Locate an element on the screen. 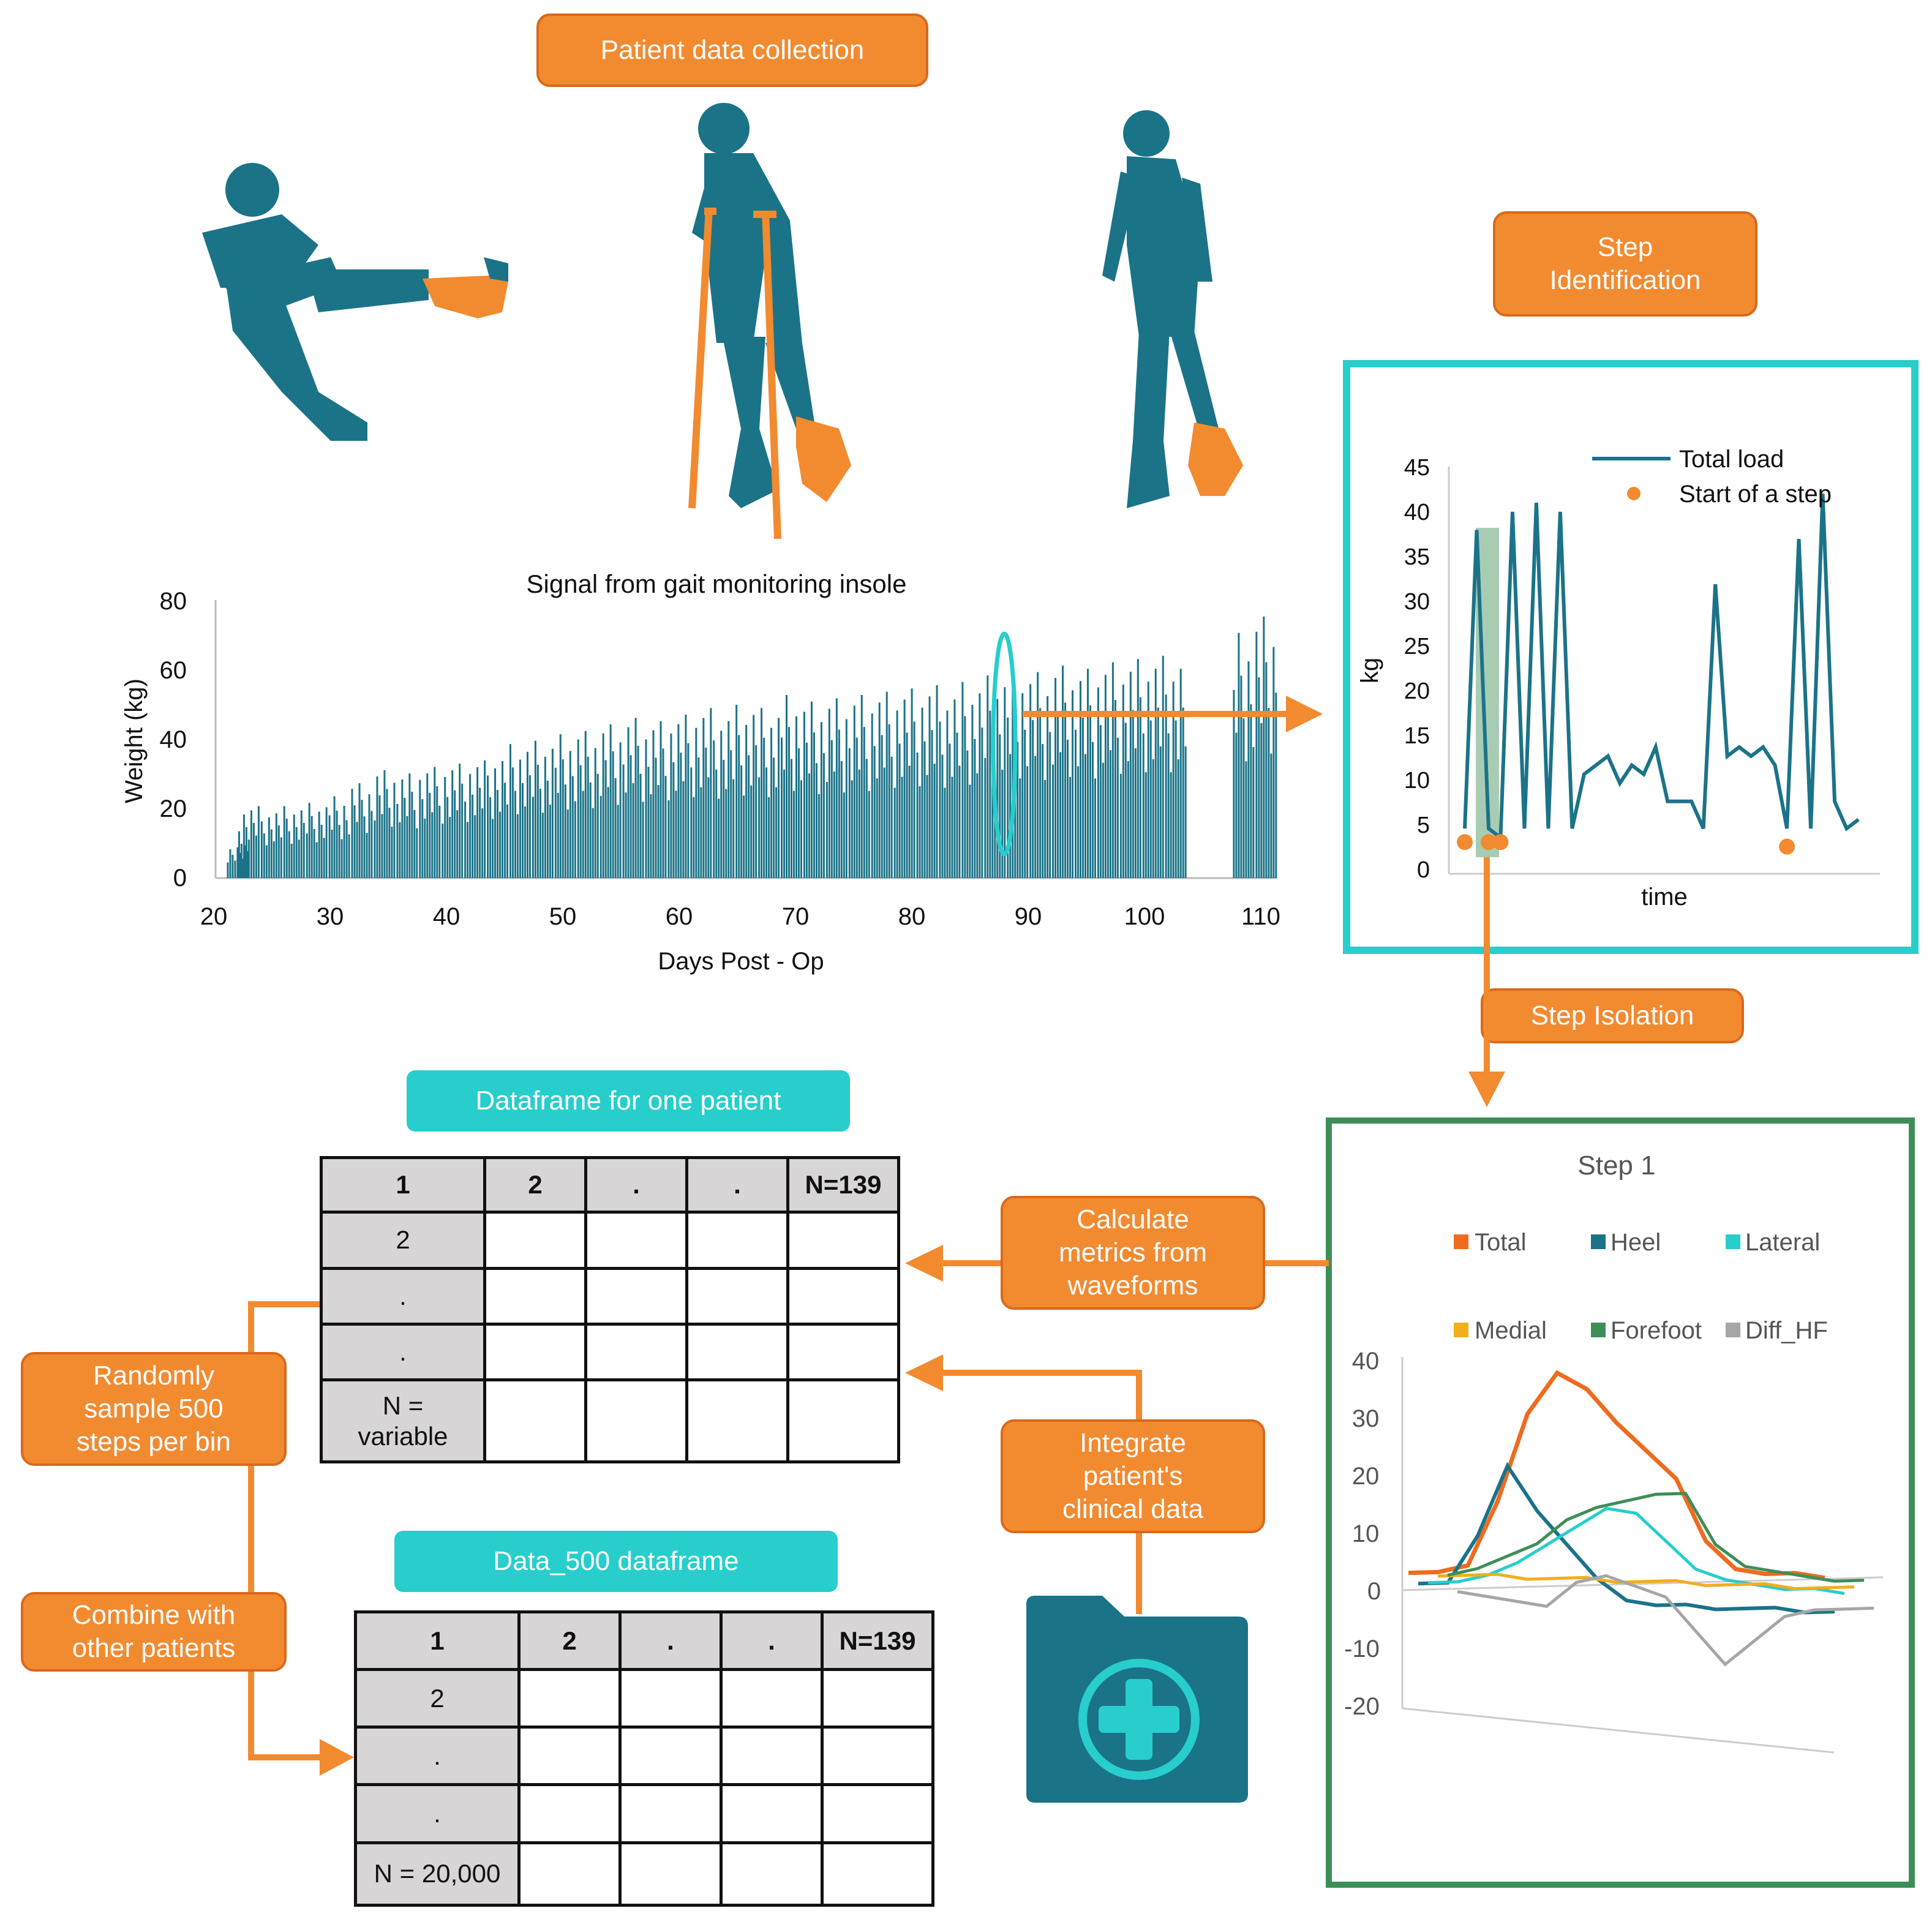 The image size is (1932, 1919). selection-ellipse is located at coordinates (1004, 744).